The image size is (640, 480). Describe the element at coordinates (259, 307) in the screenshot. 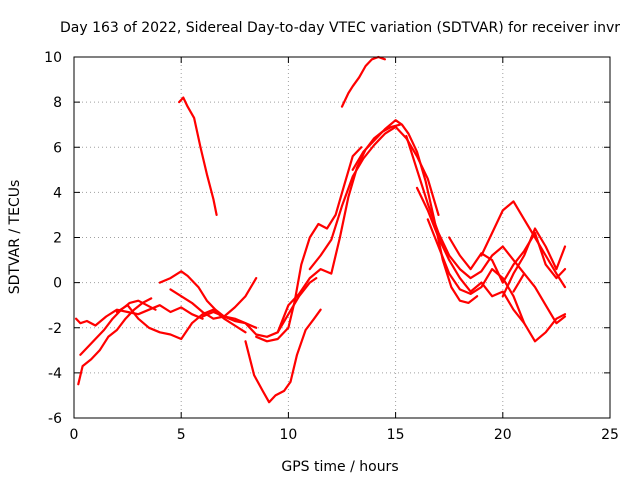

I see `series-sat-h` at that location.